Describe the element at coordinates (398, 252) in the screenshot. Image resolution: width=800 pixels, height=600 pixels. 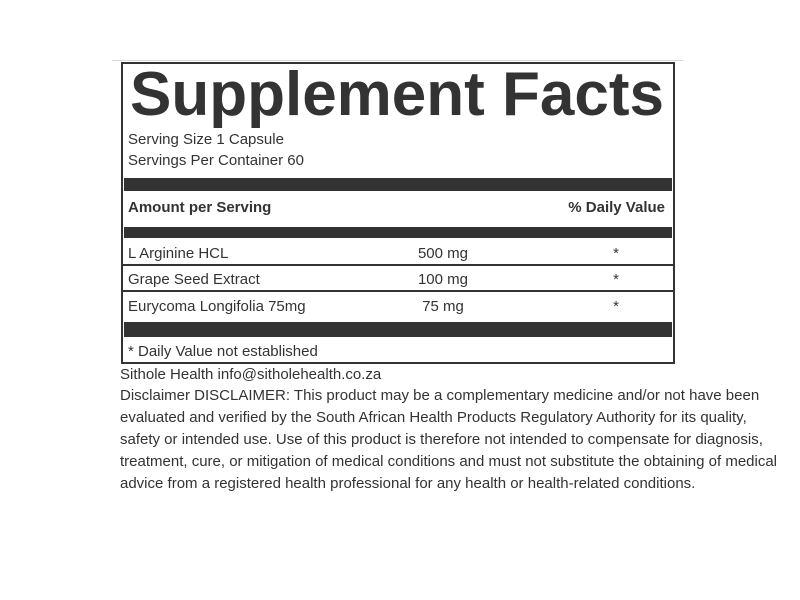
I see `ingredient-row: L Arginine HCL 500 mg *` at that location.